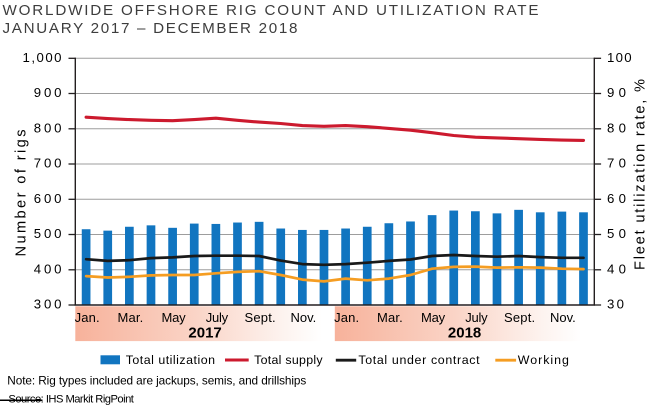 This screenshot has height=412, width=650. What do you see at coordinates (48, 163) in the screenshot?
I see `svg-text: 700` at bounding box center [48, 163].